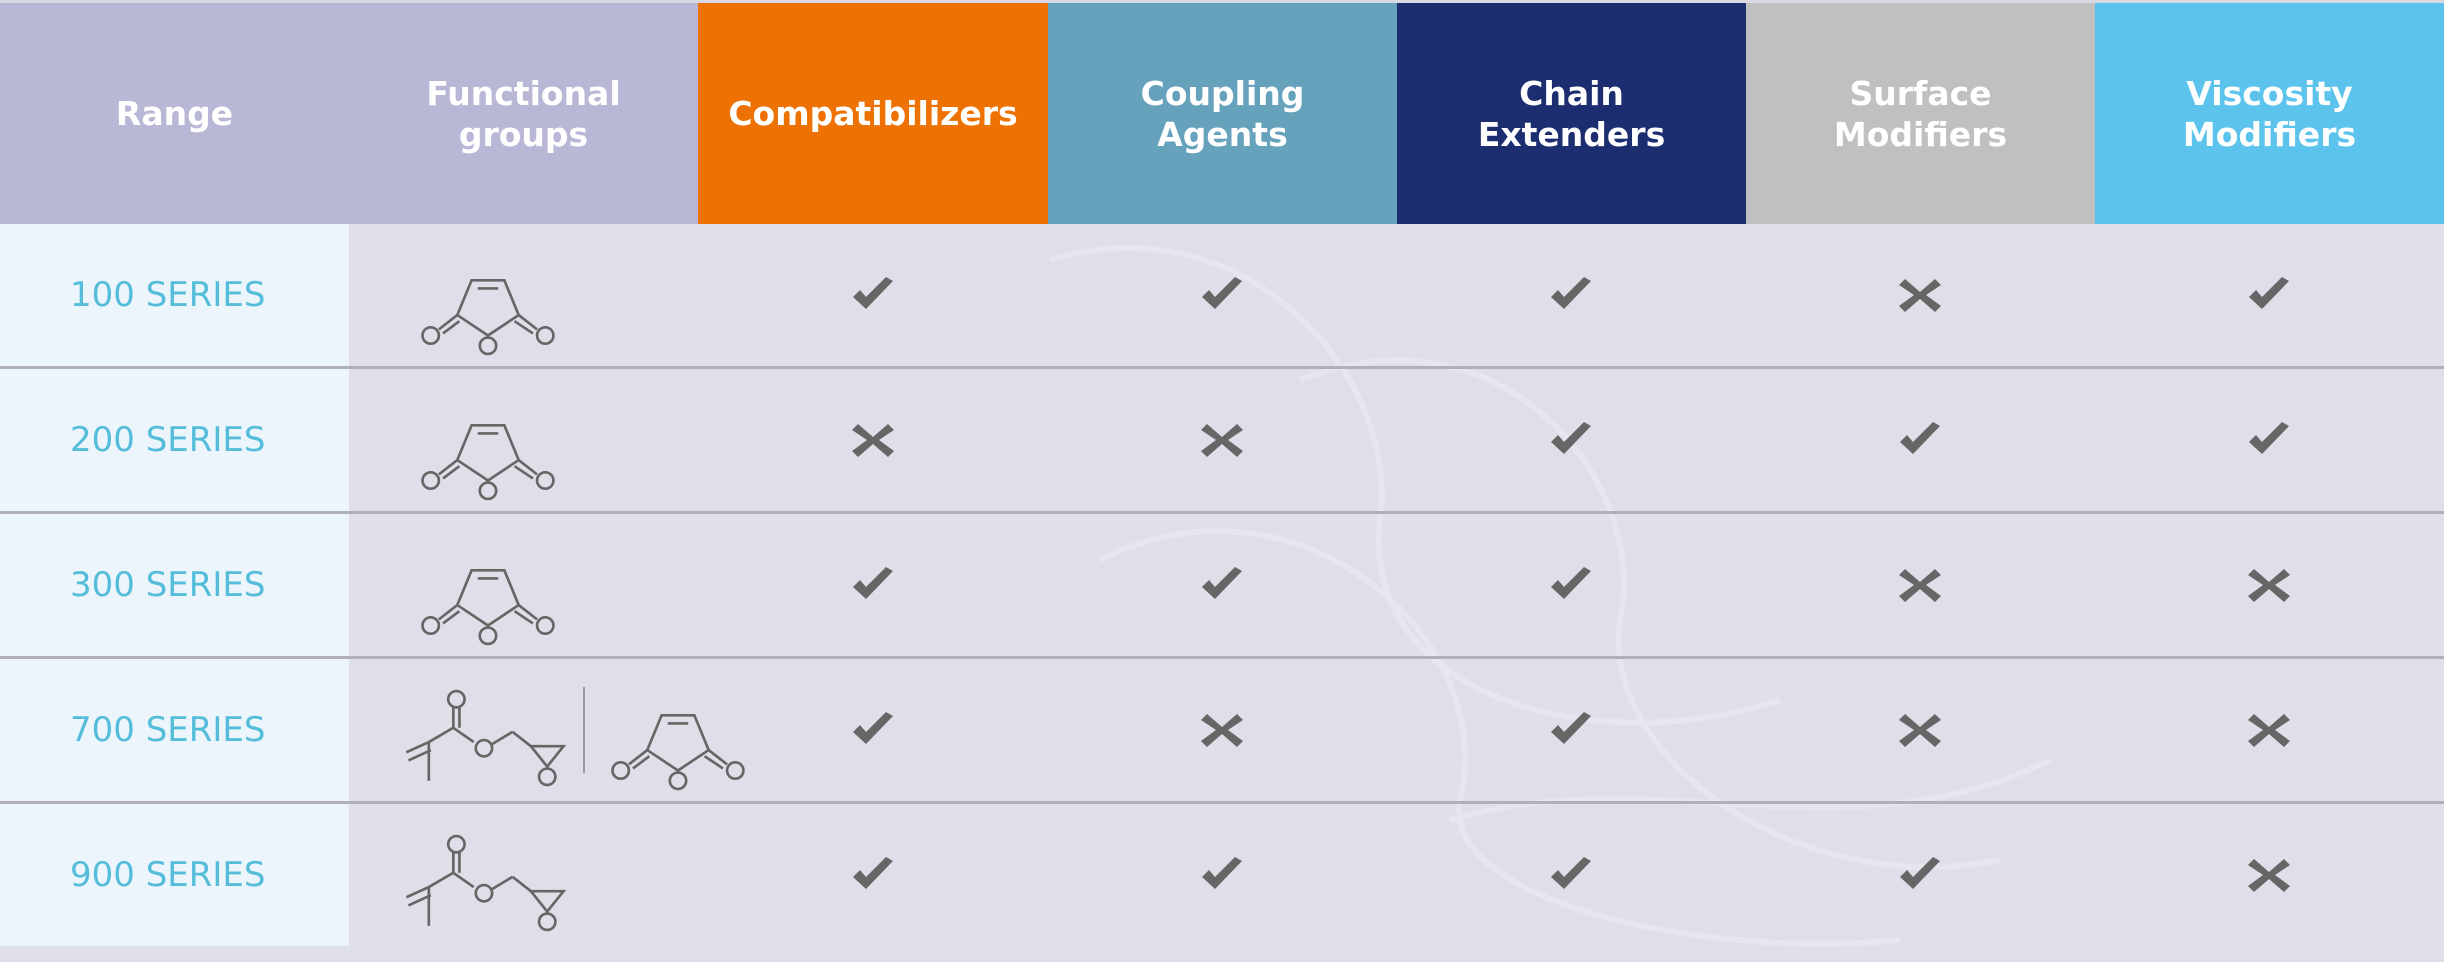  Describe the element at coordinates (1571, 113) in the screenshot. I see `header-chain-extenders: Chain Extenders` at that location.